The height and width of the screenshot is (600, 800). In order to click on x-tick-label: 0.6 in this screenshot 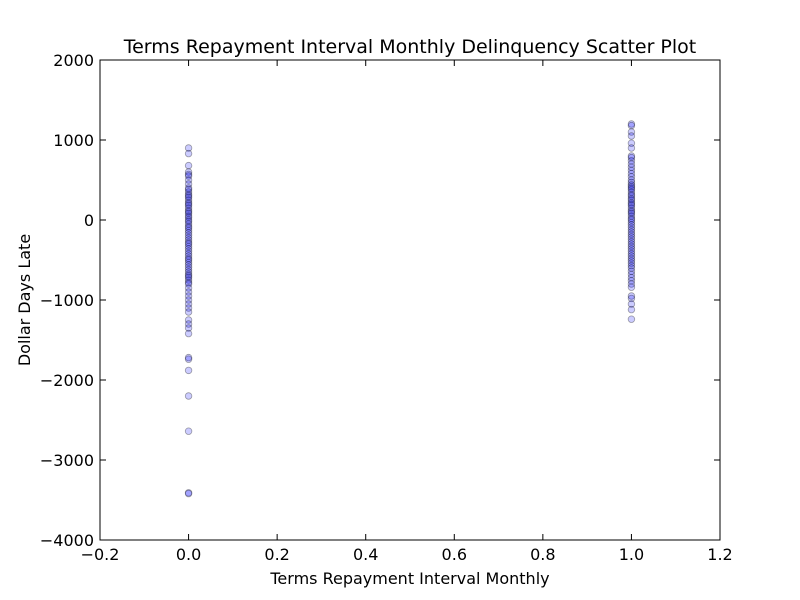, I will do `click(454, 554)`.